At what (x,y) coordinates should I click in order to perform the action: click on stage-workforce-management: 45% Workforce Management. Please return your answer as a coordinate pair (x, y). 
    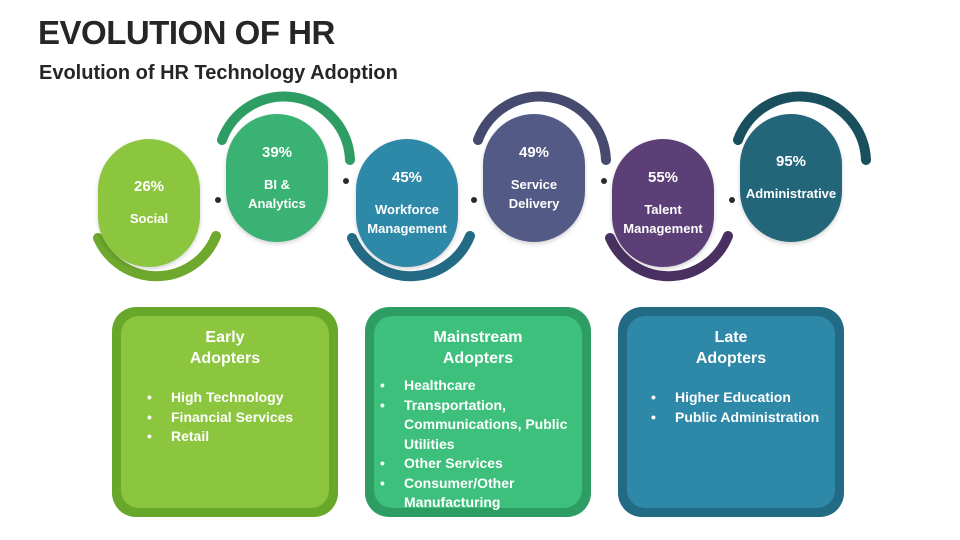
    Looking at the image, I should click on (407, 203).